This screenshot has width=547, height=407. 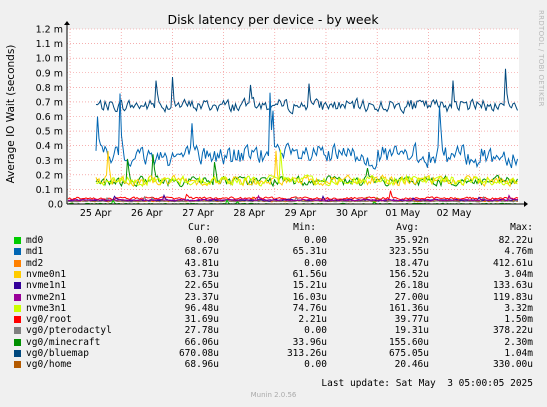 I want to click on series-line-nvme2n1, so click(x=293, y=198).